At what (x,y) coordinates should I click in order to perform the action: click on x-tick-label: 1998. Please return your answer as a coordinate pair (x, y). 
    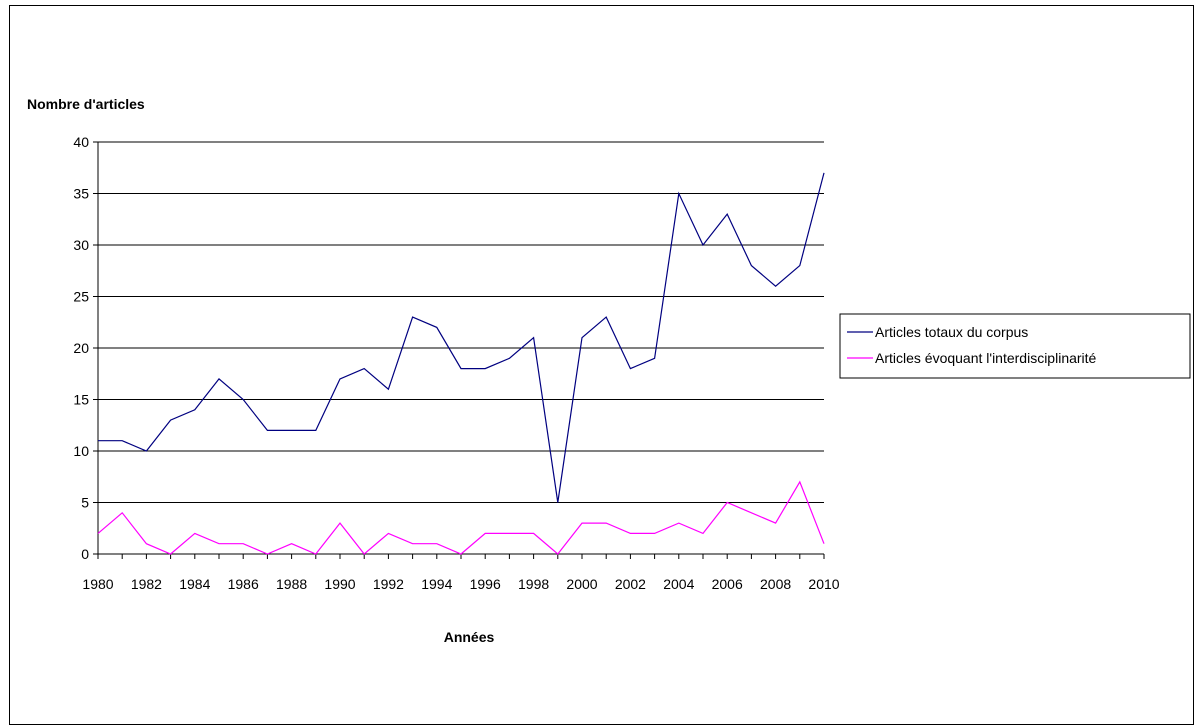
    Looking at the image, I should click on (533, 584).